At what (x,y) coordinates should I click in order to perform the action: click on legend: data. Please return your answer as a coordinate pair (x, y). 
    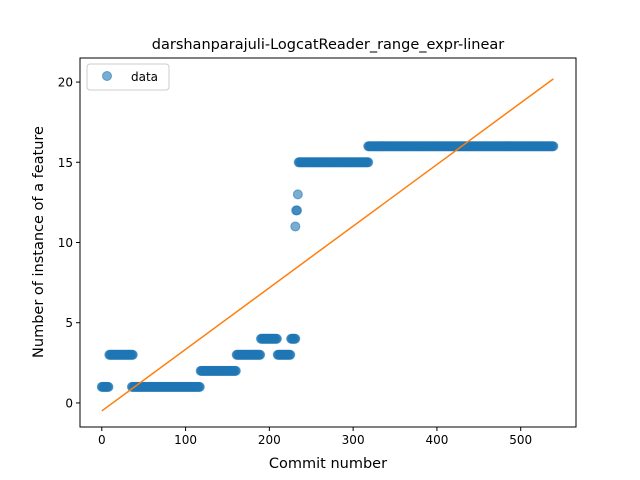
    Looking at the image, I should click on (128, 77).